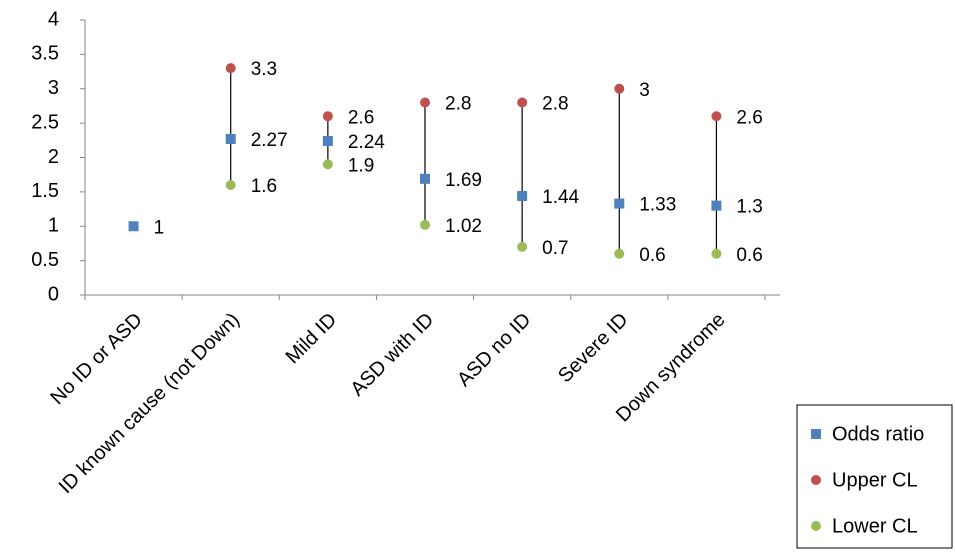  Describe the element at coordinates (45, 122) in the screenshot. I see `y-tick-label: 2.5` at that location.